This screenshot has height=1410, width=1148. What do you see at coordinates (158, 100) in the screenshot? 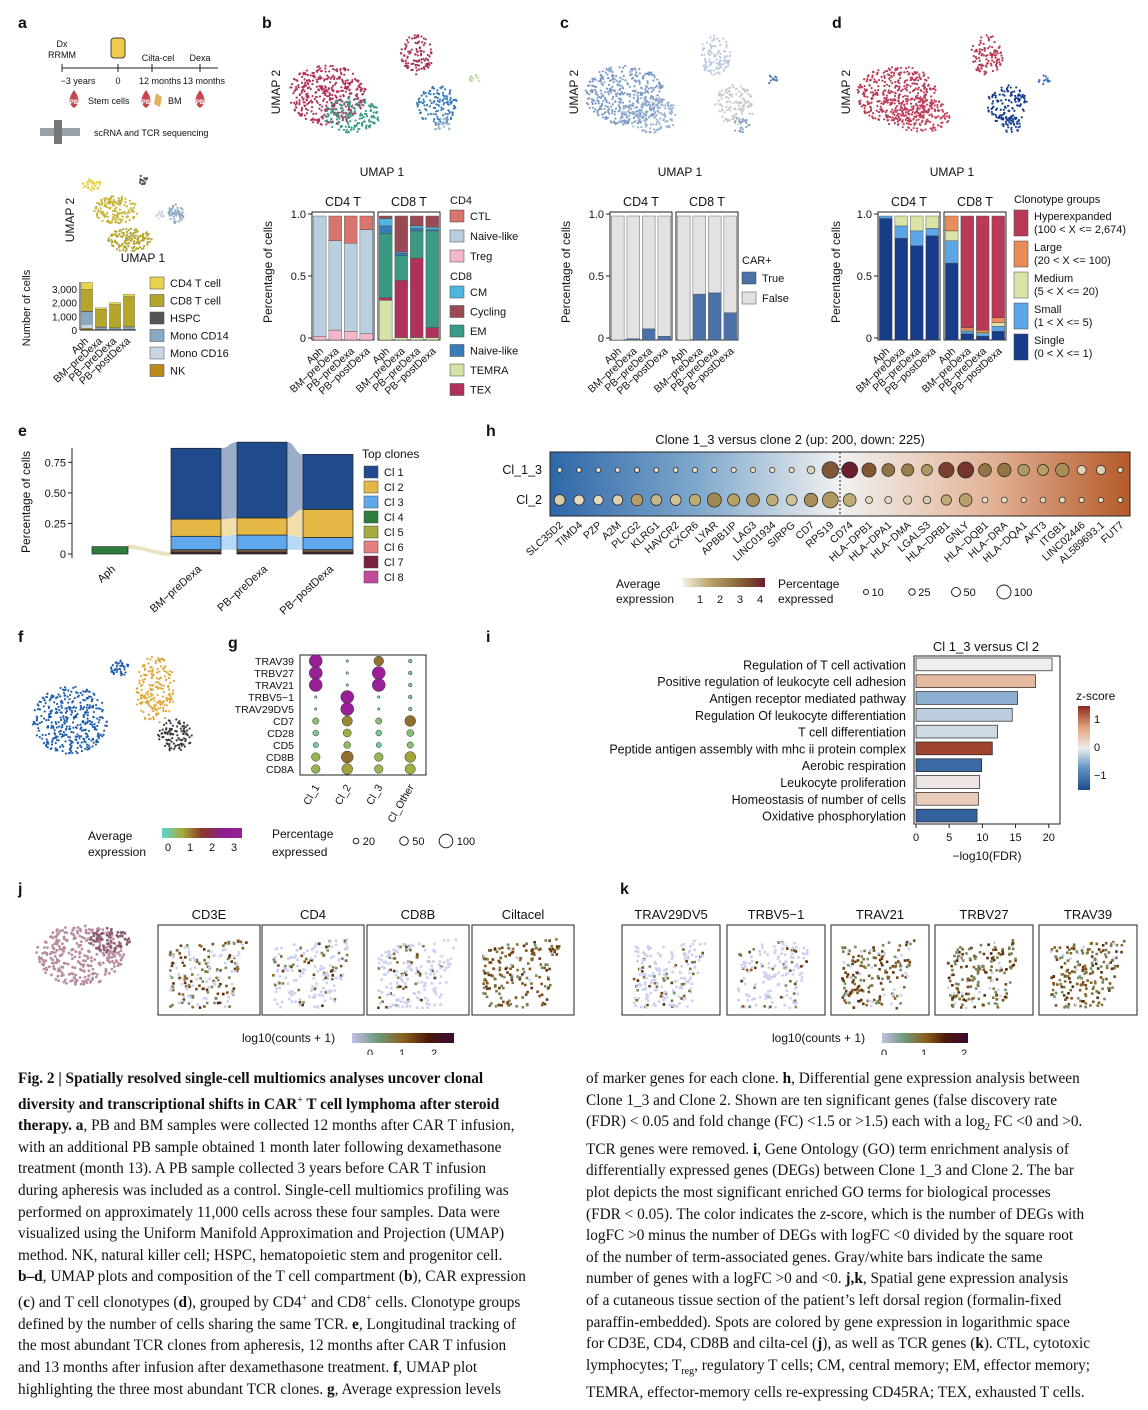
I see `bone-icon` at bounding box center [158, 100].